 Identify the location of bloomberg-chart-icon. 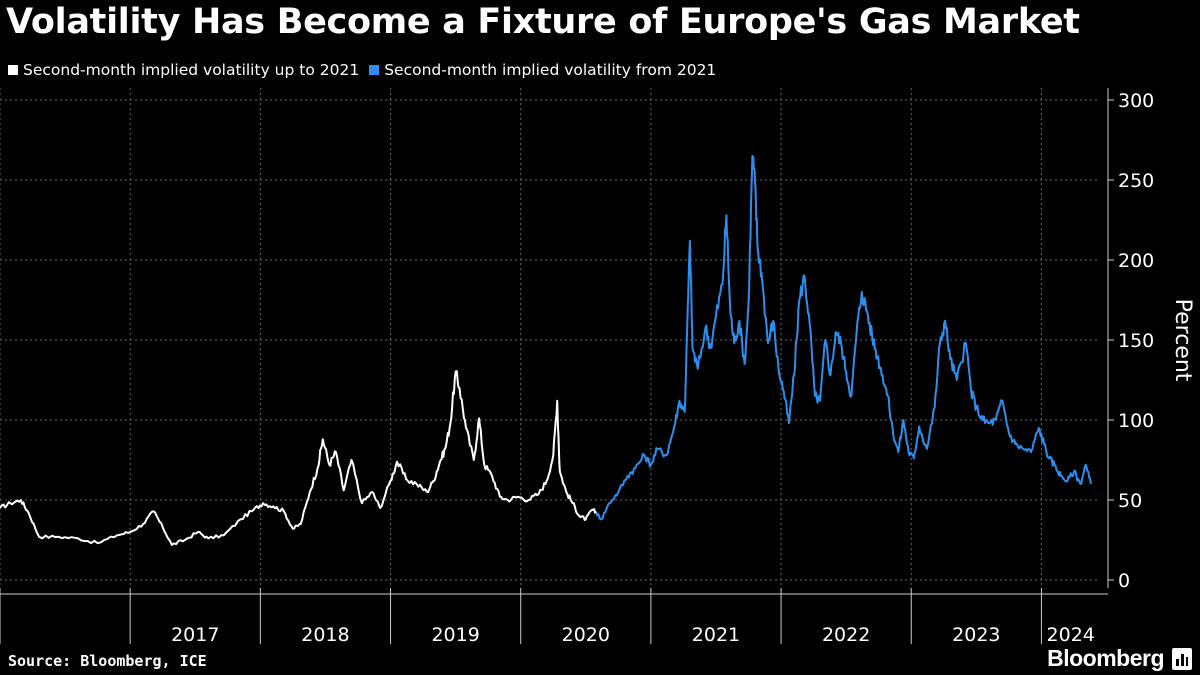
(1182, 659).